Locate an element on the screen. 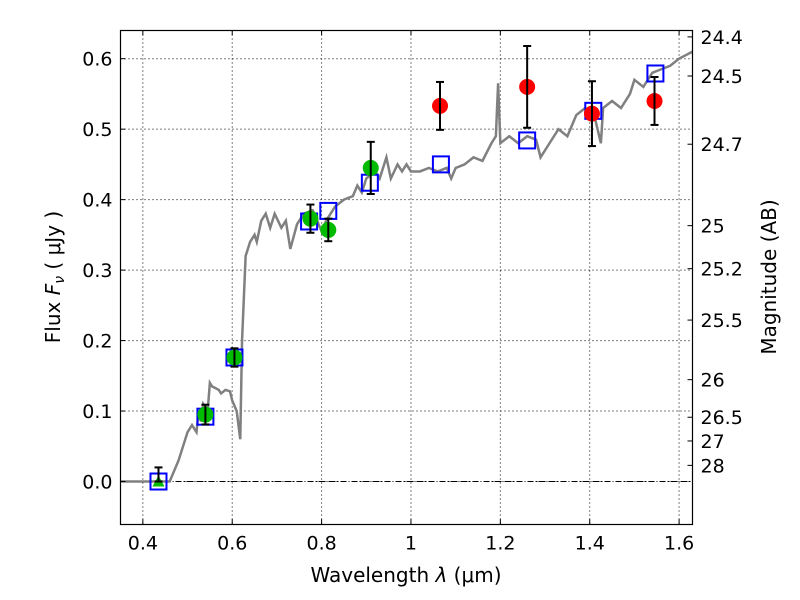 The height and width of the screenshot is (600, 800). y2-tick-label: 25 is located at coordinates (713, 227).